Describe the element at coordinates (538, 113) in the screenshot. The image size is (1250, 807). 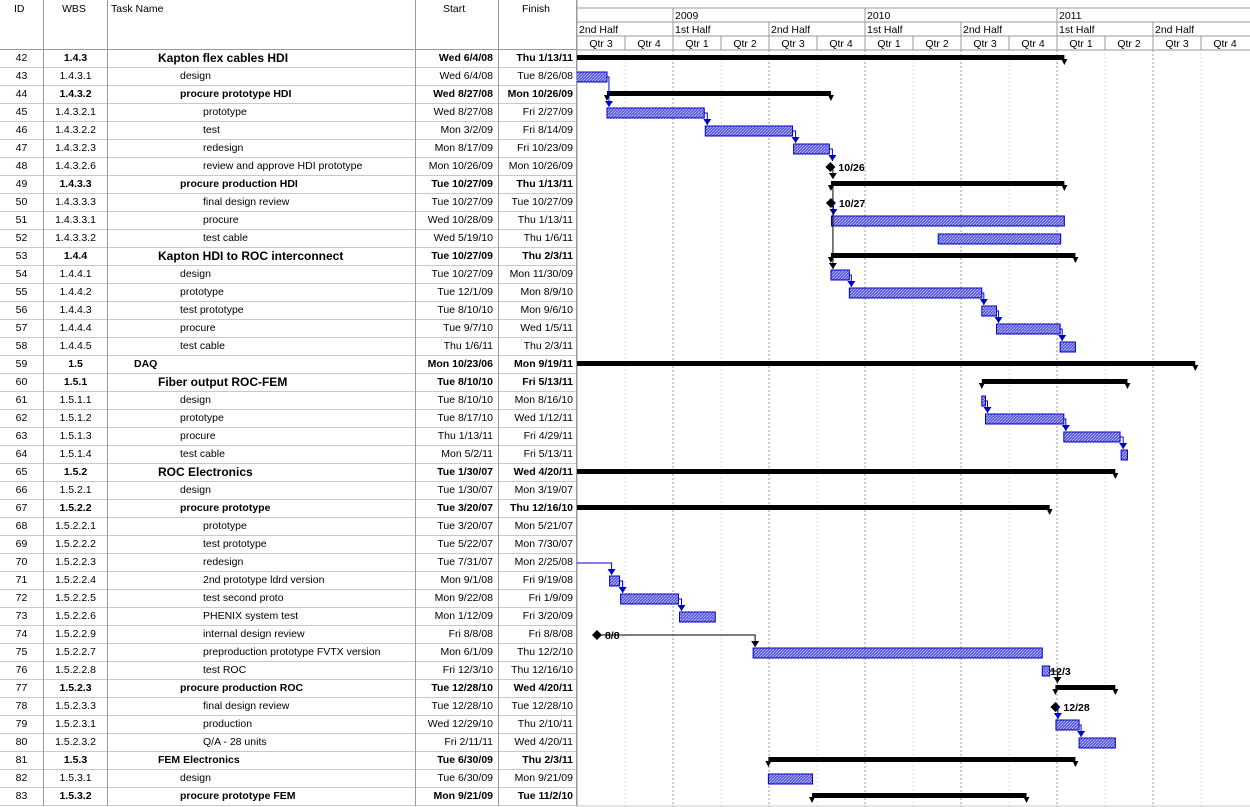
I see `task-finish-cell: Fri 2/27/09` at that location.